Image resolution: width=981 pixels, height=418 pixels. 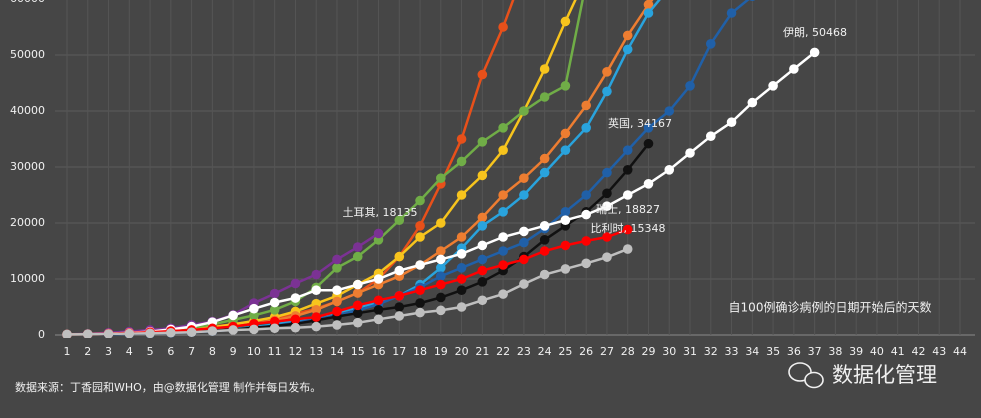 What do you see at coordinates (830, 307) in the screenshot?
I see `x-axis-label: 自100例确诊病例的日期开始后的天数` at bounding box center [830, 307].